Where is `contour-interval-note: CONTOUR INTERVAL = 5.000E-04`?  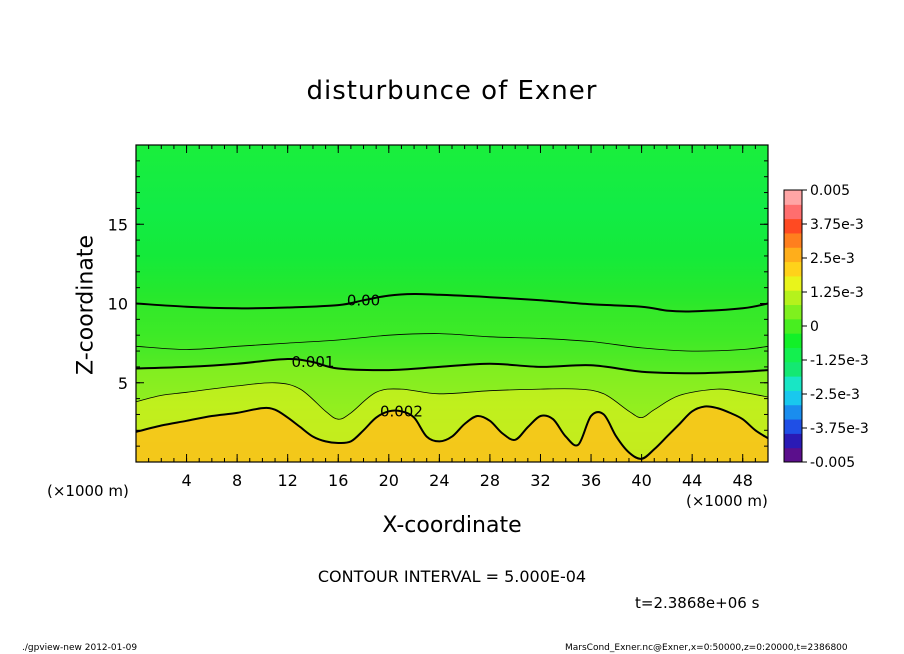
contour-interval-note: CONTOUR INTERVAL = 5.000E-04 is located at coordinates (452, 576).